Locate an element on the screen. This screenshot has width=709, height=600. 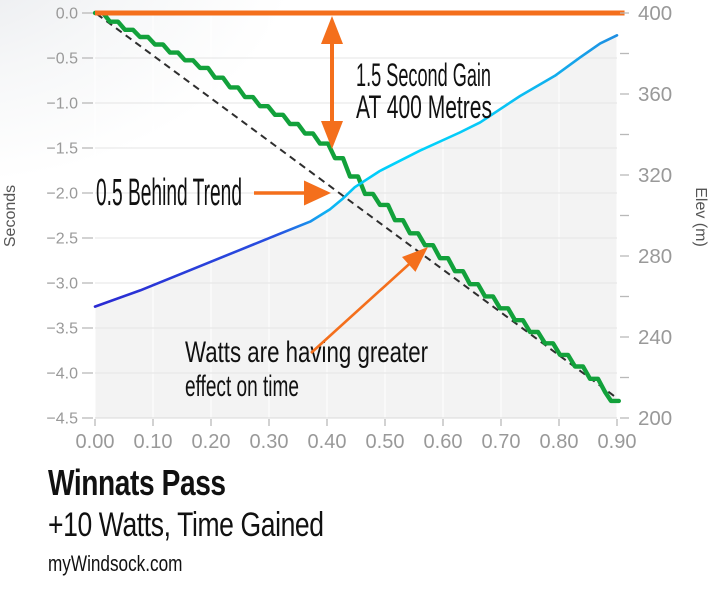
behind-trend-arrow is located at coordinates (292, 193).